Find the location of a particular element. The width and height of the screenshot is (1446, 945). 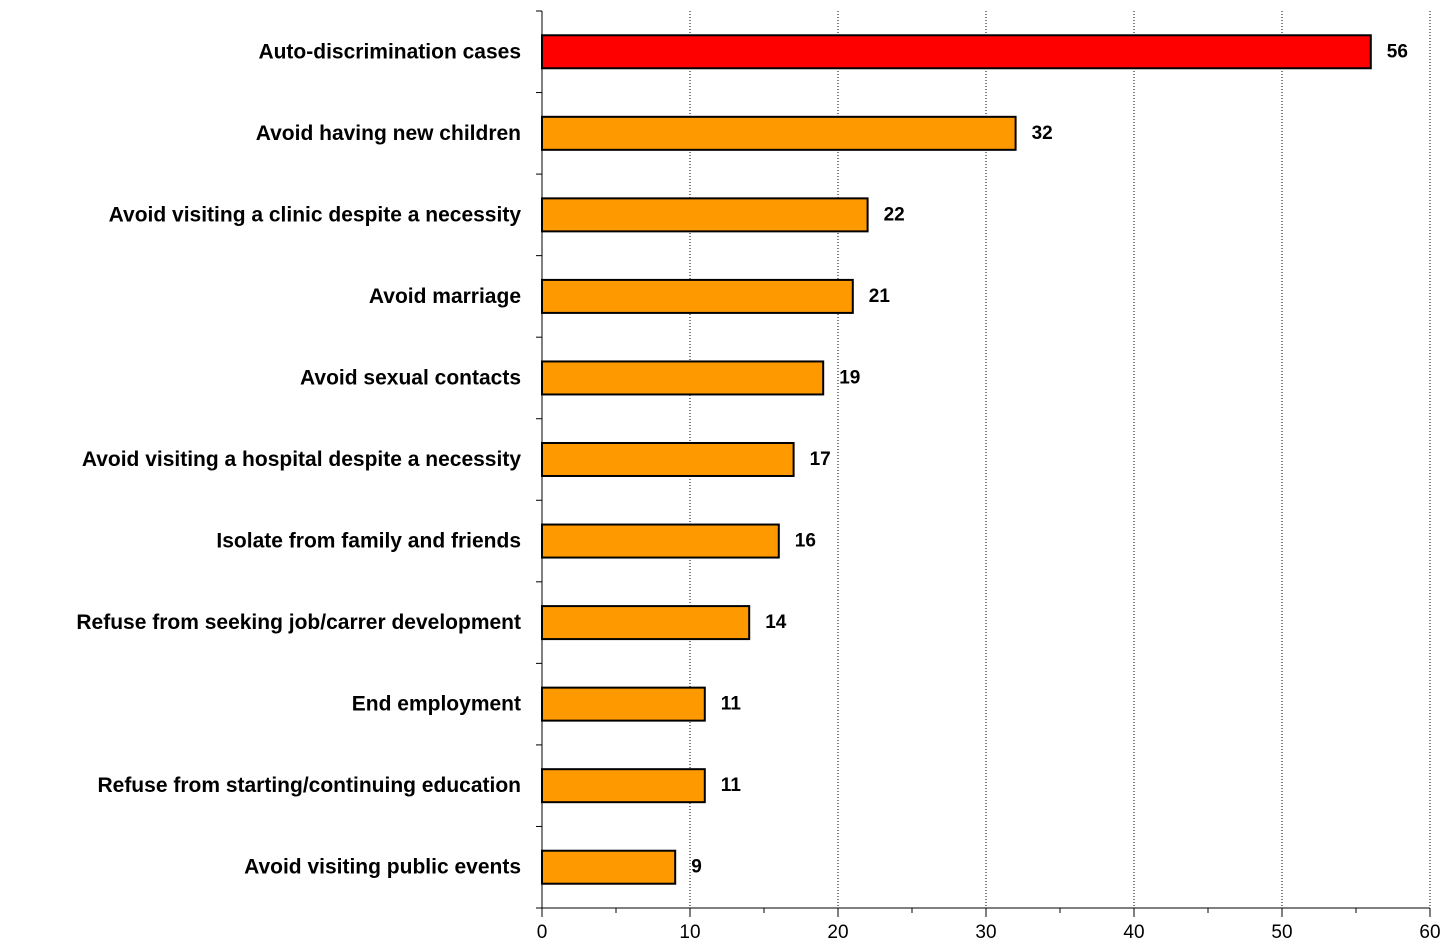

x-tick-label: 30 is located at coordinates (985, 932).